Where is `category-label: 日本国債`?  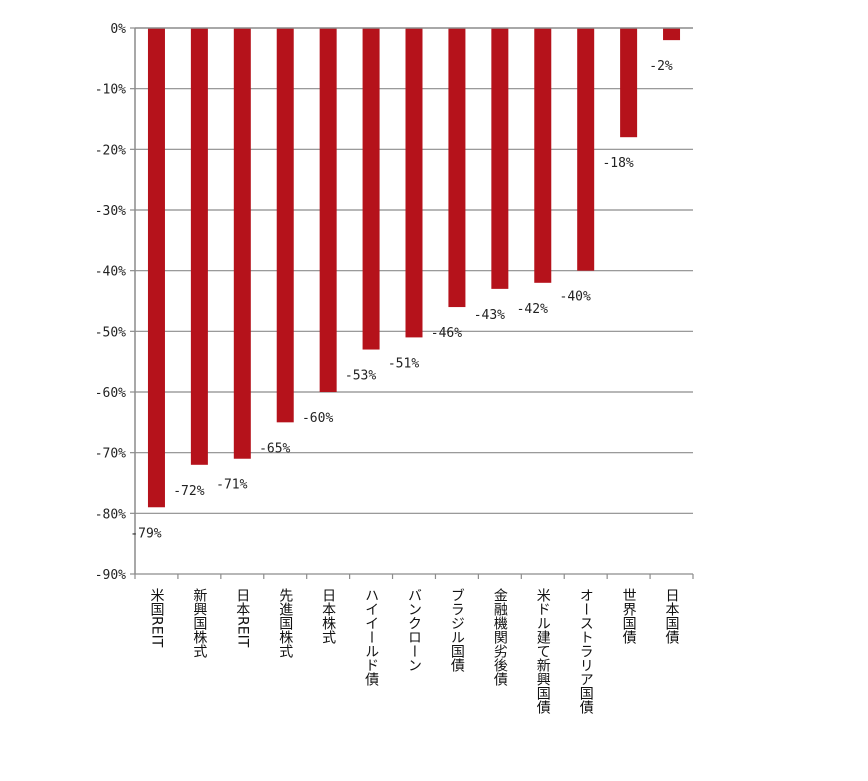 category-label: 日本国債 is located at coordinates (672, 616).